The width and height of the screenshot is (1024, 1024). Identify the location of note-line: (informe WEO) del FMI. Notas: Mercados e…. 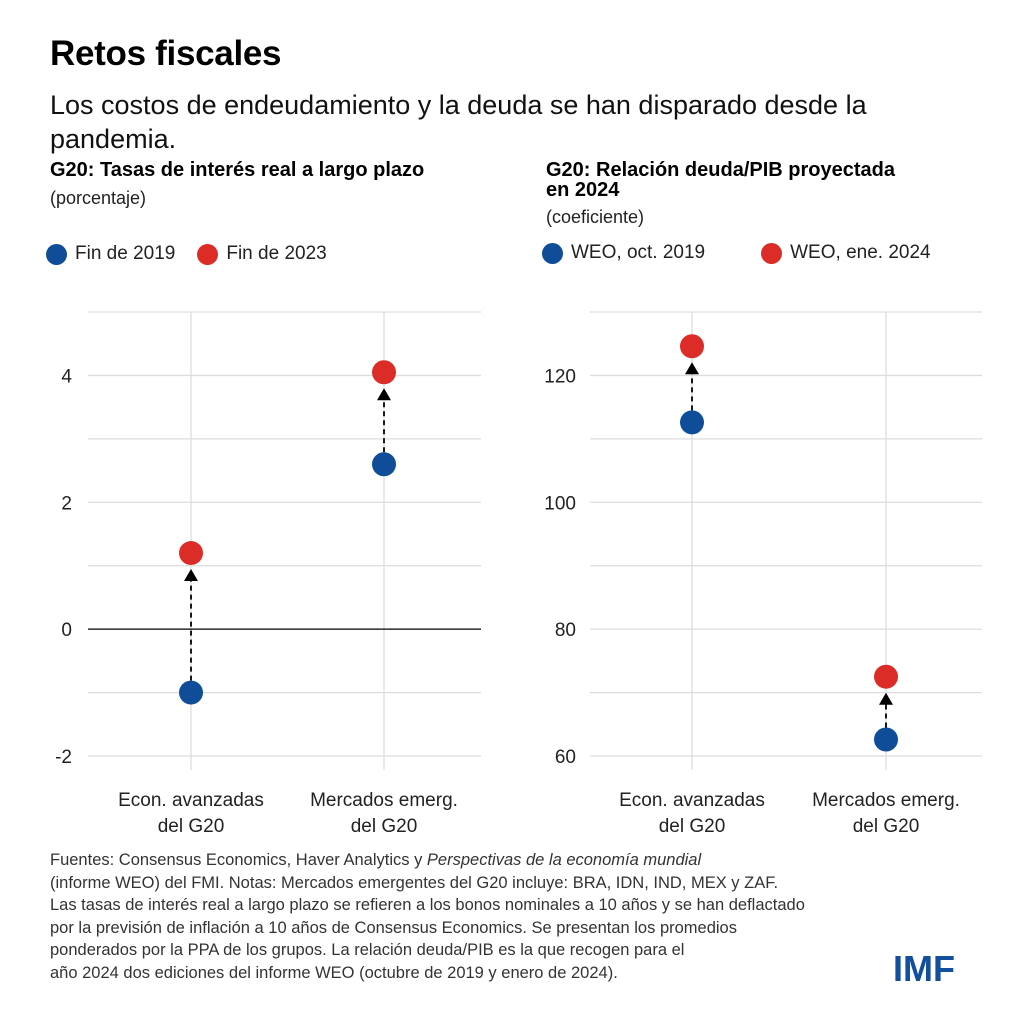
(515, 883).